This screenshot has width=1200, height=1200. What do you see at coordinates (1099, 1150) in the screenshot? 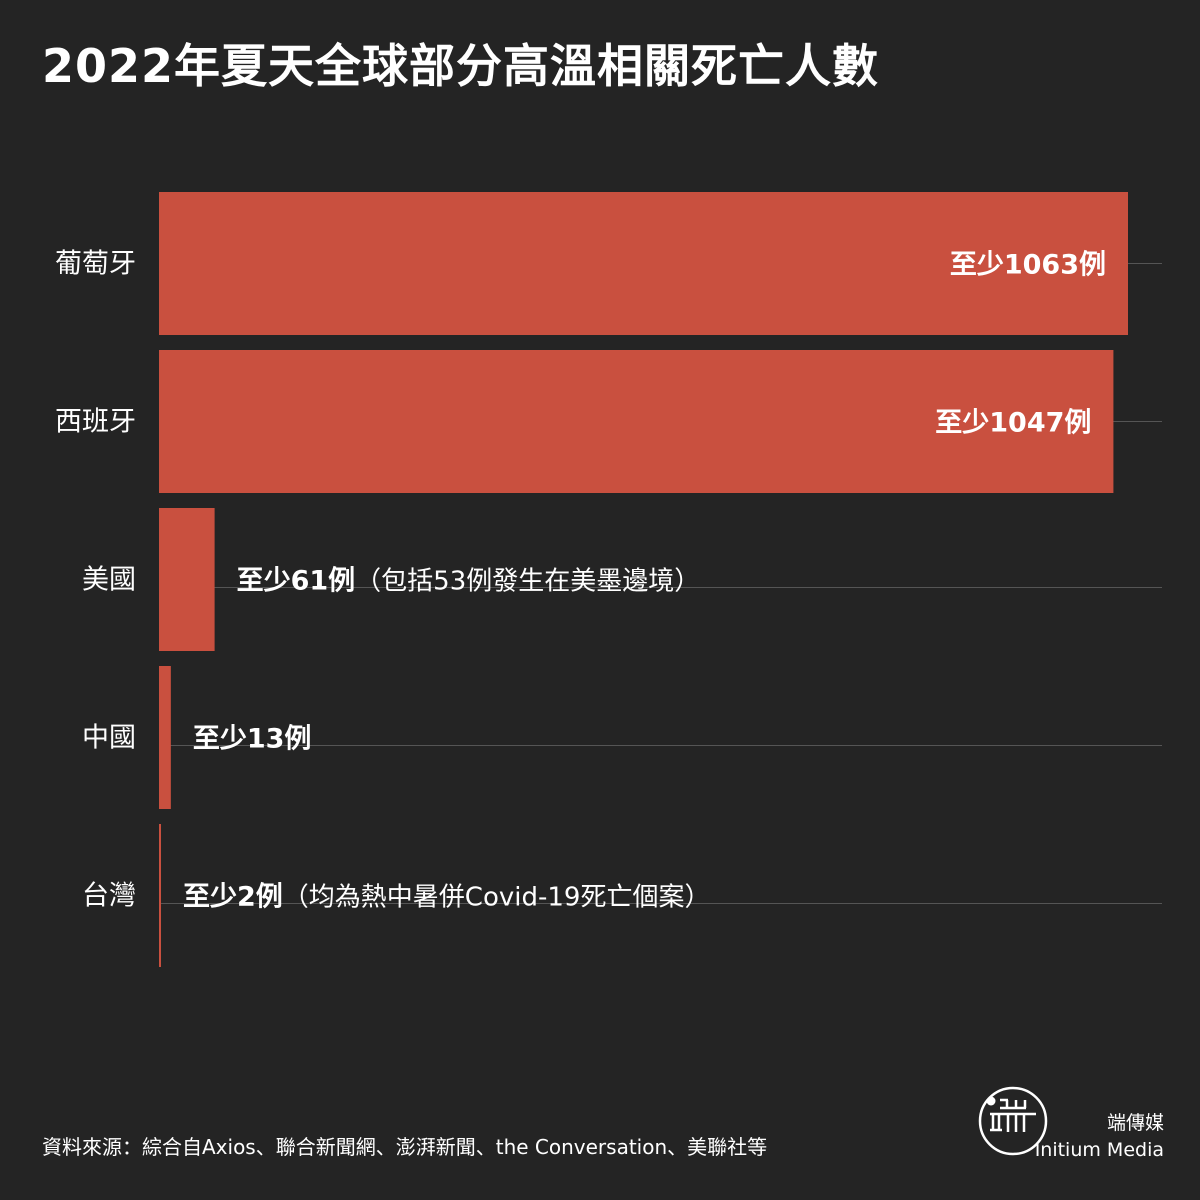
I see `brand-english: Initium Media` at bounding box center [1099, 1150].